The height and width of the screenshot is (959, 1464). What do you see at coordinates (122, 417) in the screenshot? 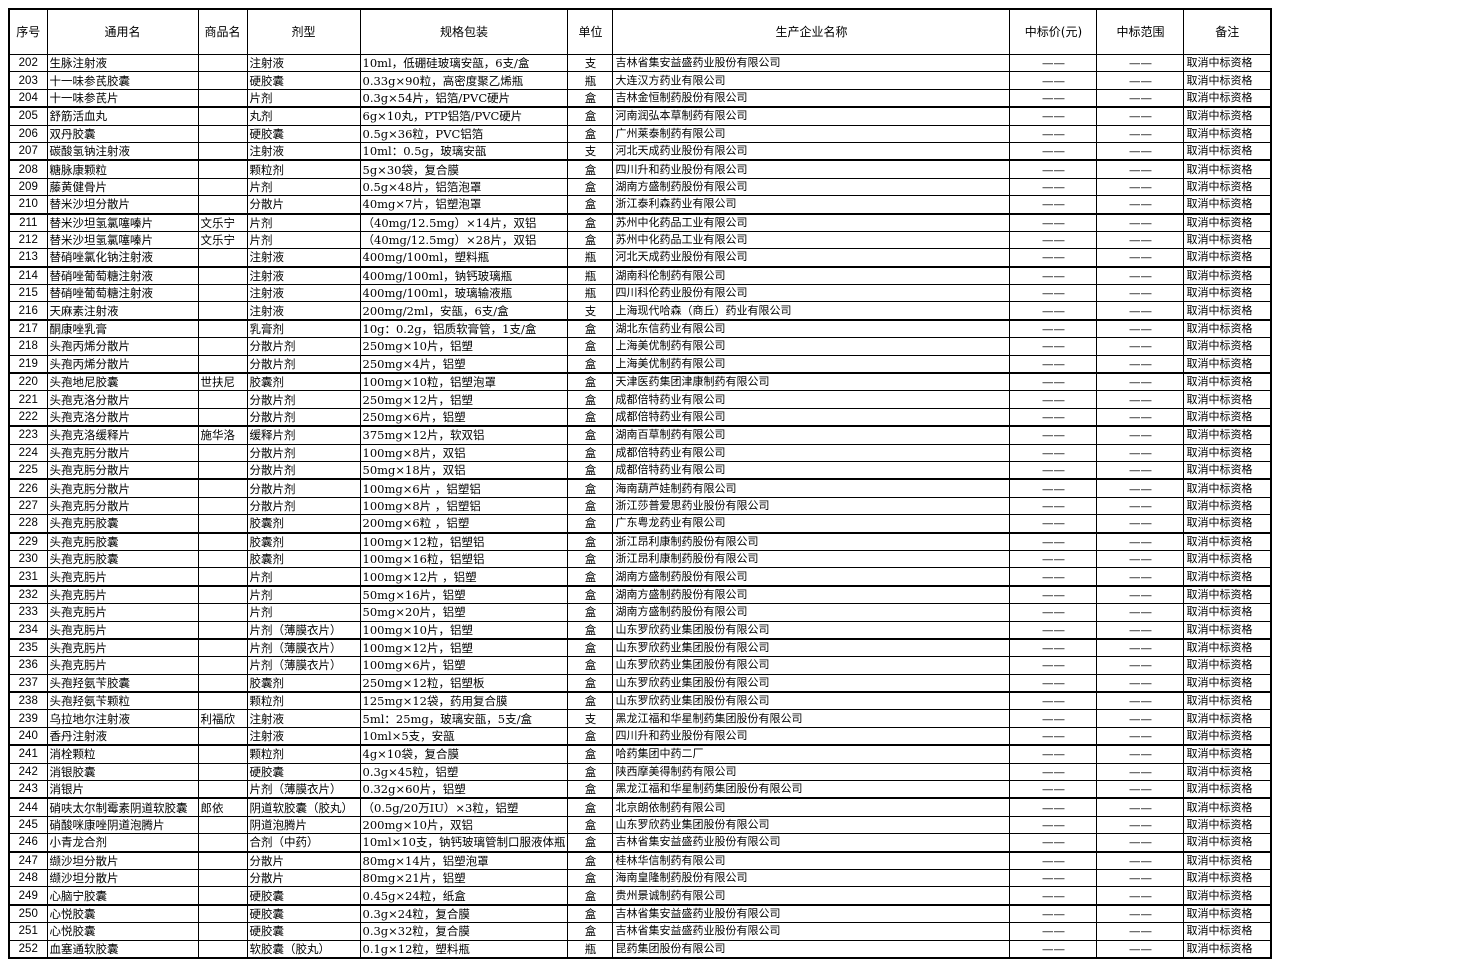
I see `cell-generic-name: 头孢克洛分散片` at bounding box center [122, 417].